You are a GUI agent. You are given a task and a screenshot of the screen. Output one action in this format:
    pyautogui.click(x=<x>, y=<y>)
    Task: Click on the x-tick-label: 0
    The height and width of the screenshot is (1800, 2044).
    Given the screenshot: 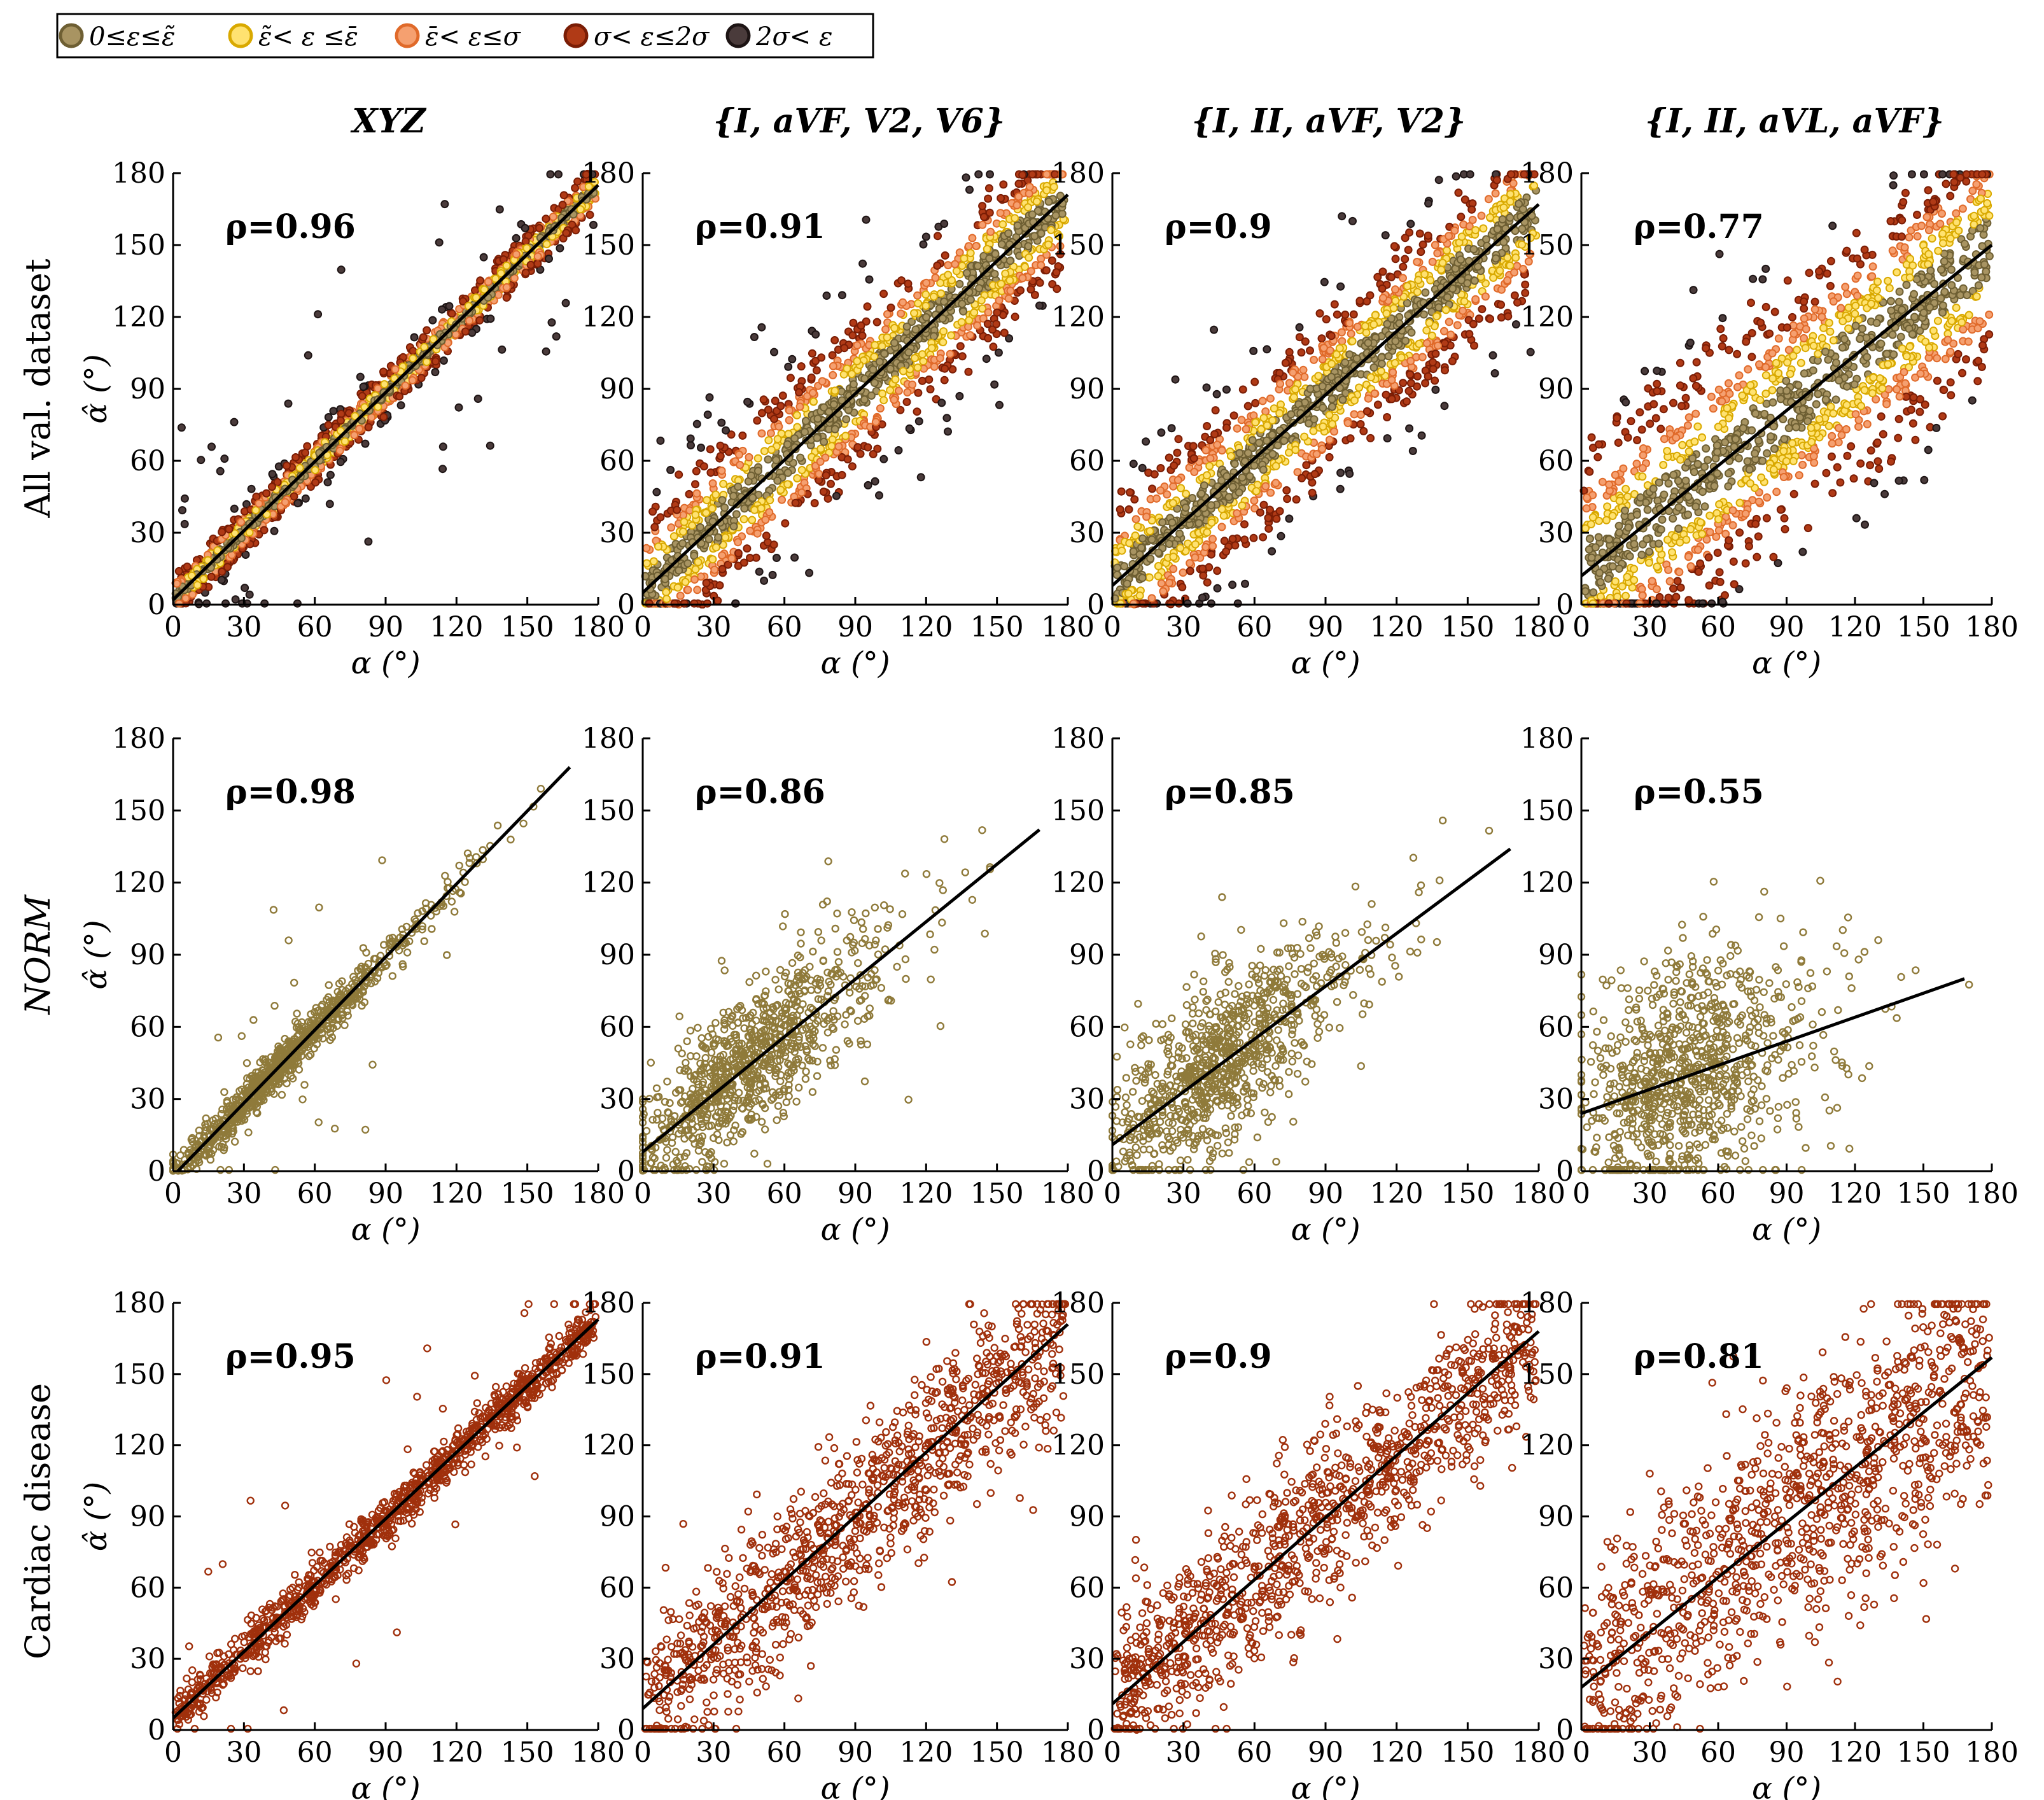 What is the action you would take?
    pyautogui.click(x=1112, y=627)
    